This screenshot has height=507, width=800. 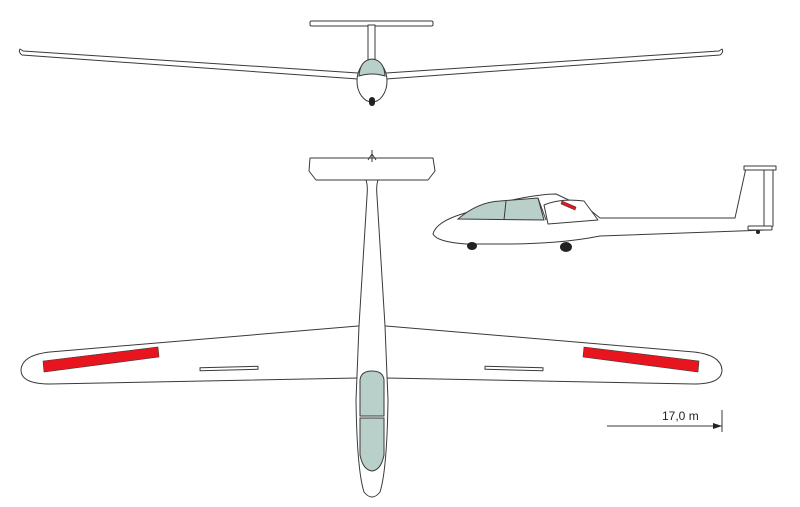 I want to click on side-tail-wheel, so click(x=758, y=232).